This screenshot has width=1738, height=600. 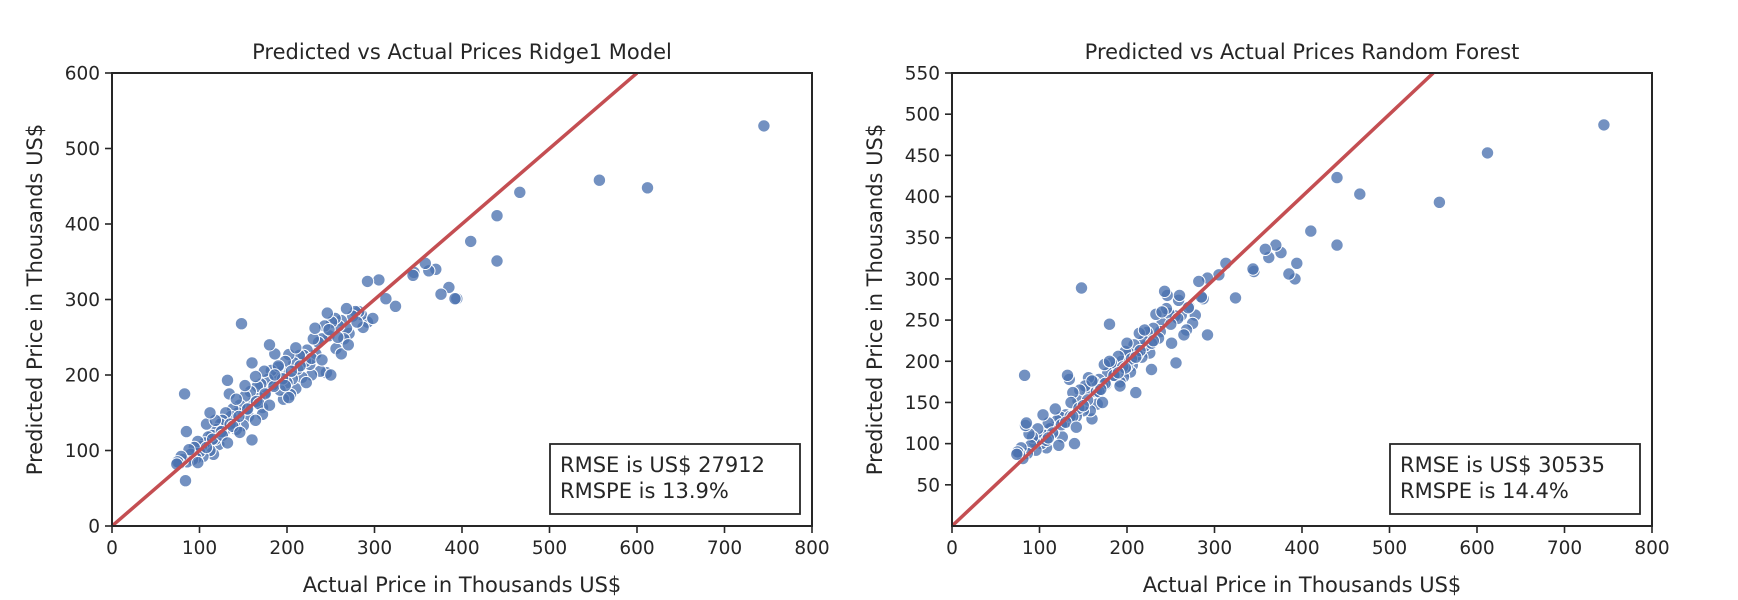 I want to click on annotation-text: RMSPE is 13.9%, so click(x=644, y=491).